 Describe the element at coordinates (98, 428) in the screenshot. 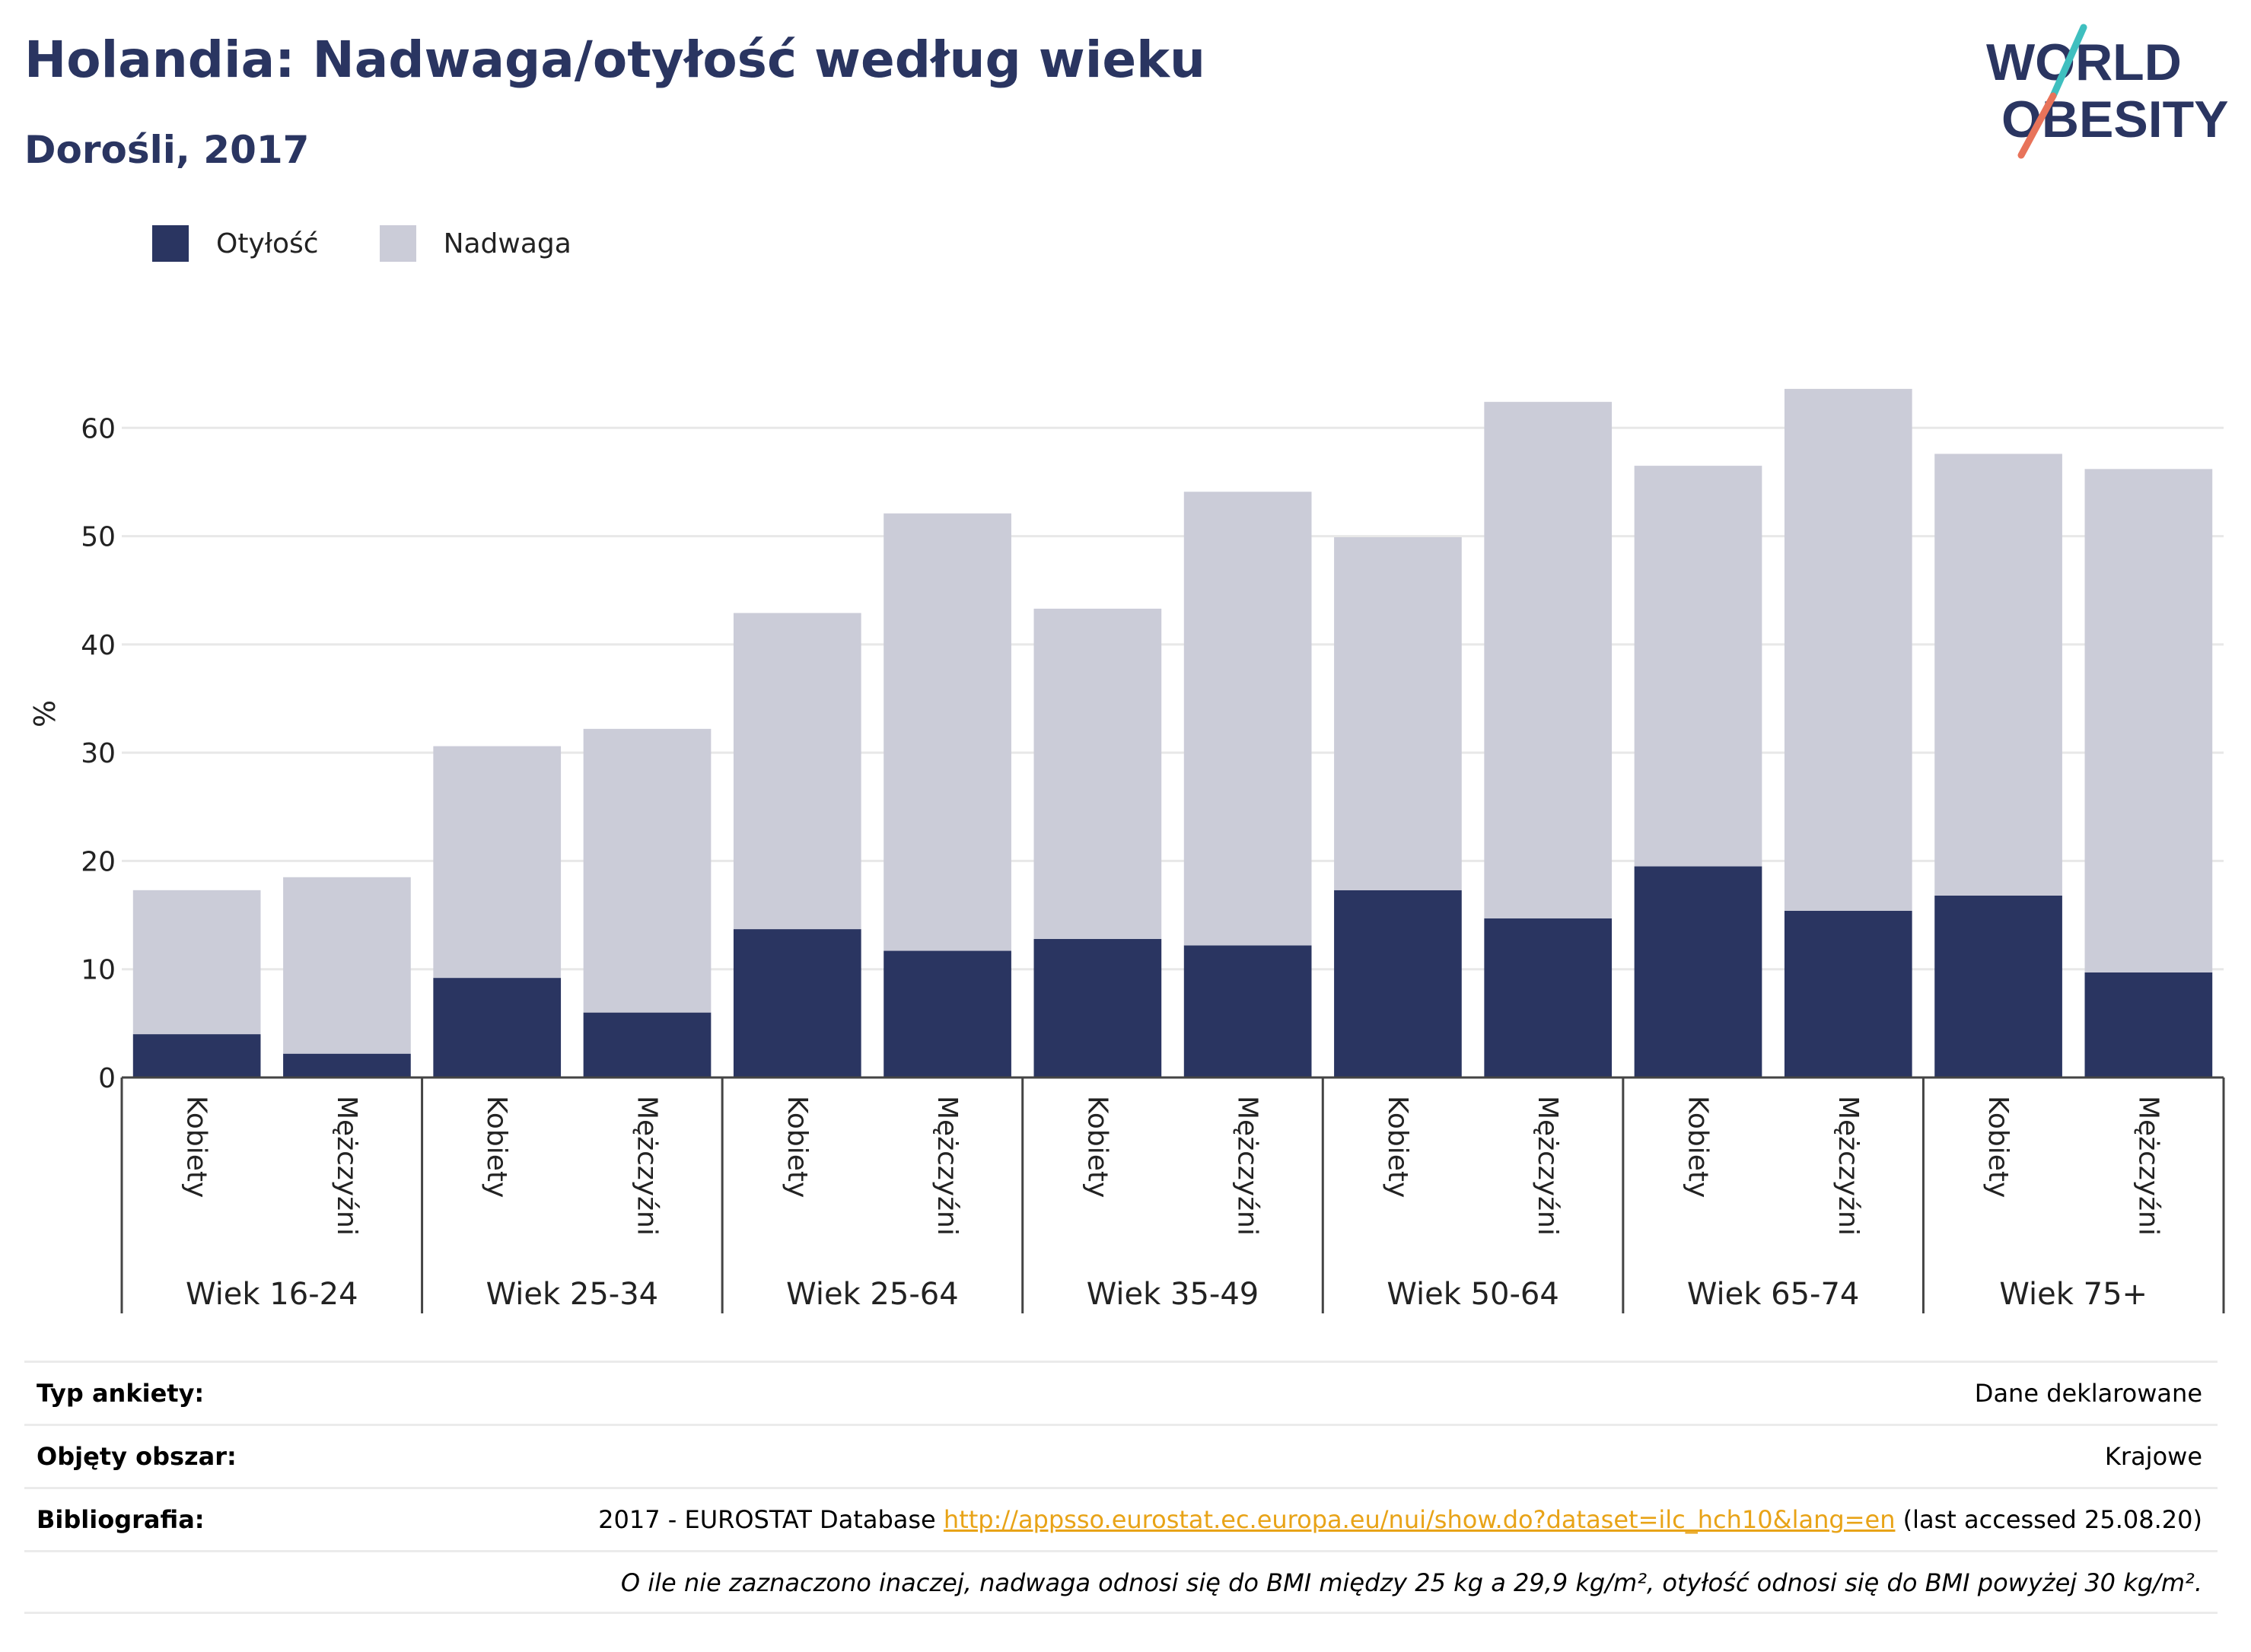

I see `y-tick-label: 60` at that location.